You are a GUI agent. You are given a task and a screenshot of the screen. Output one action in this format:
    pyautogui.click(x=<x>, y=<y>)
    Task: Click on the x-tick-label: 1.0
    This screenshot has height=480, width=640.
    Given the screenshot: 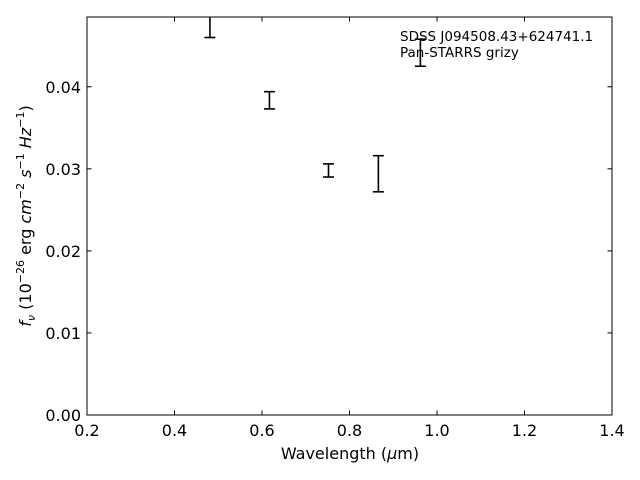 What is the action you would take?
    pyautogui.click(x=436, y=430)
    